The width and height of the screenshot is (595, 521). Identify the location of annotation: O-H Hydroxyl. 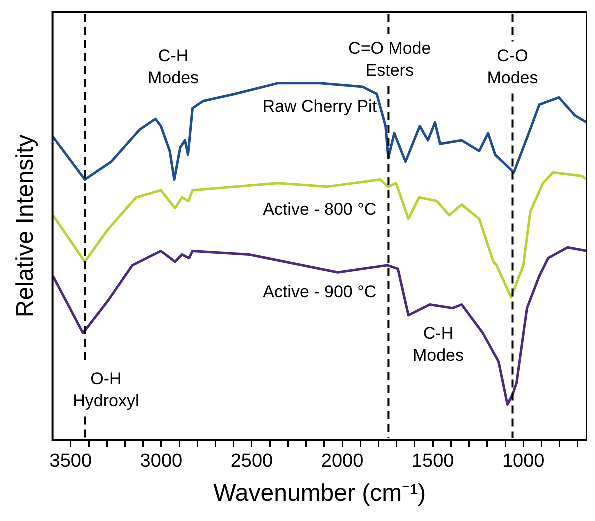
(106, 389).